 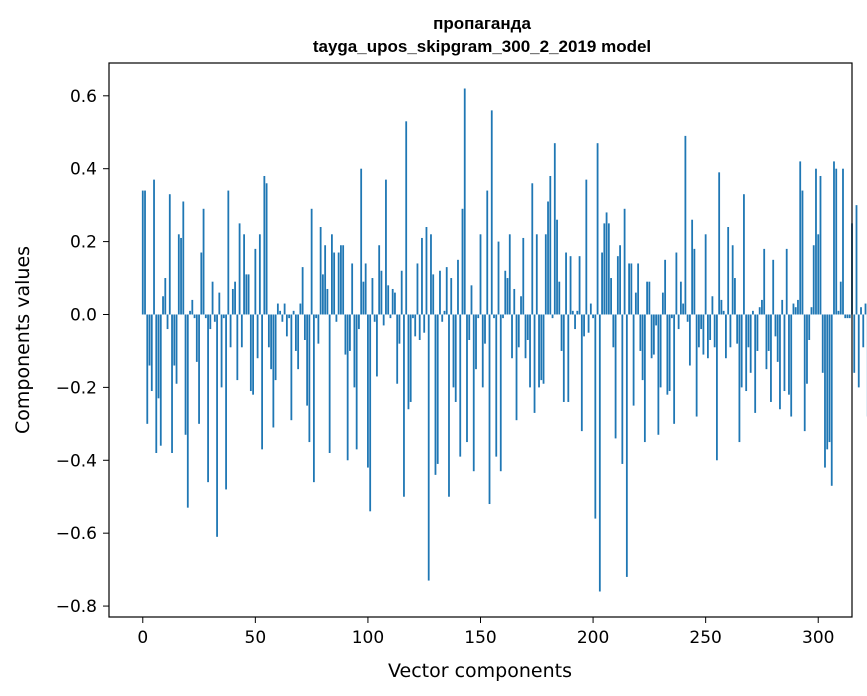 What do you see at coordinates (142, 638) in the screenshot?
I see `x-tick-label: 0` at bounding box center [142, 638].